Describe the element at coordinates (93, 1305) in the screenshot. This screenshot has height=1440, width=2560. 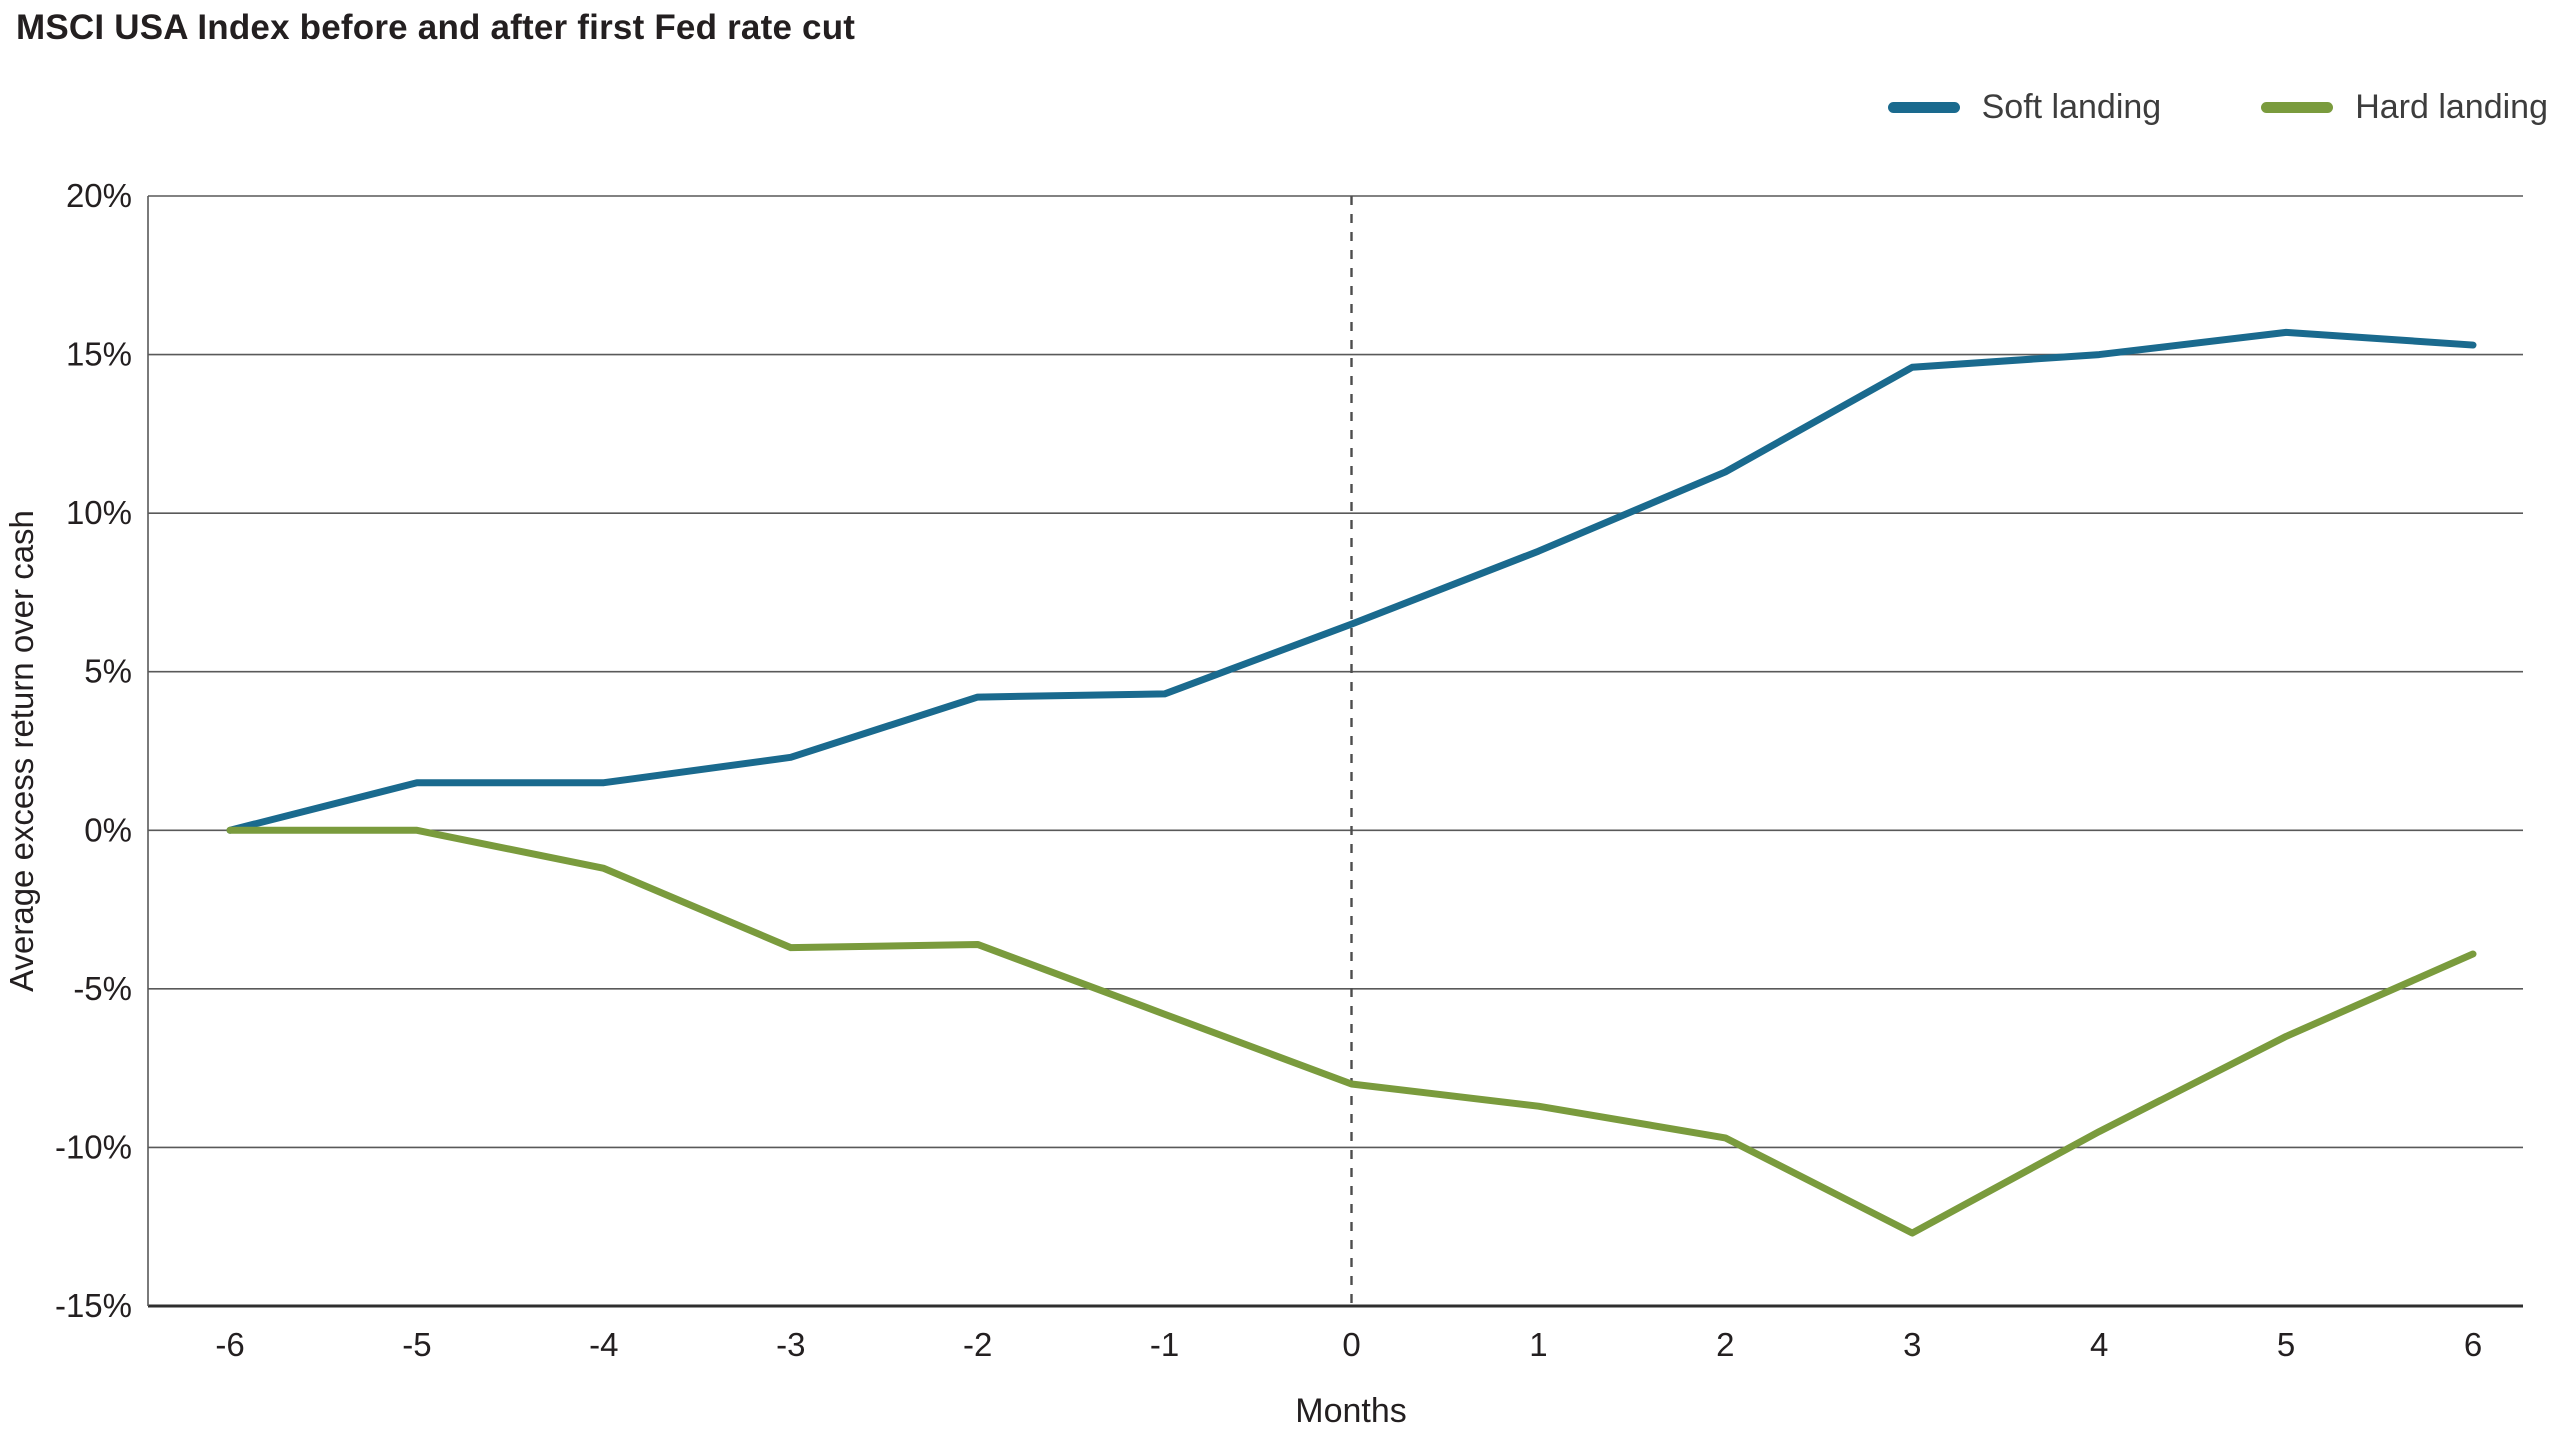
I see `y-tick-label: -15%` at that location.